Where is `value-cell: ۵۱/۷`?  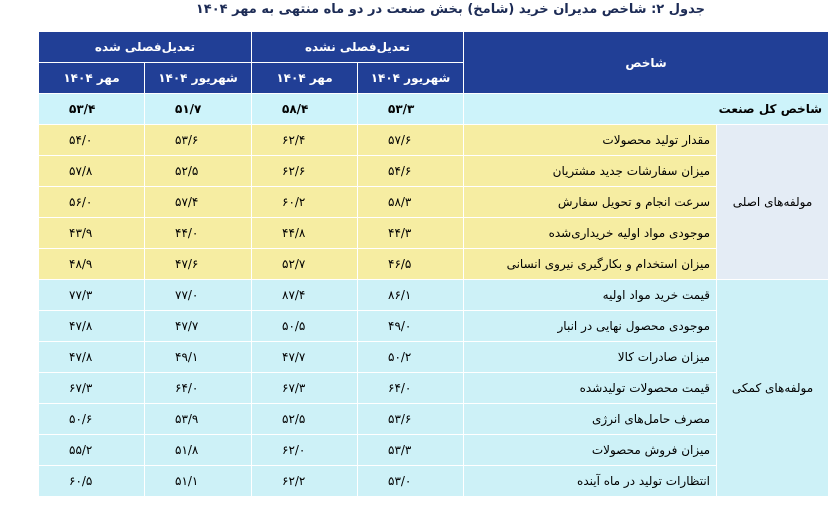 value-cell: ۵۱/۷ is located at coordinates (198, 109).